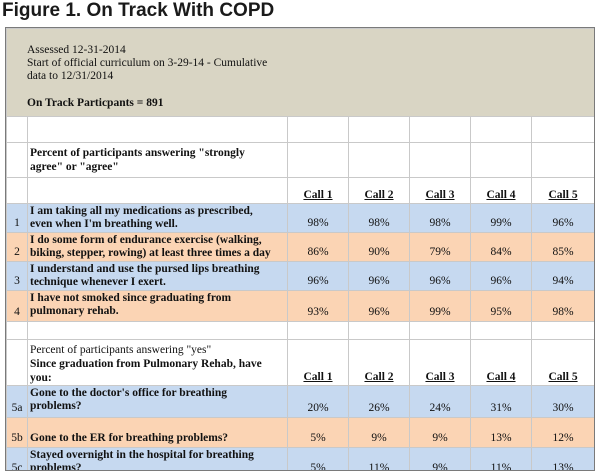  What do you see at coordinates (138, 10) in the screenshot?
I see `figure-title: Figure 1. On Track With COPD` at bounding box center [138, 10].